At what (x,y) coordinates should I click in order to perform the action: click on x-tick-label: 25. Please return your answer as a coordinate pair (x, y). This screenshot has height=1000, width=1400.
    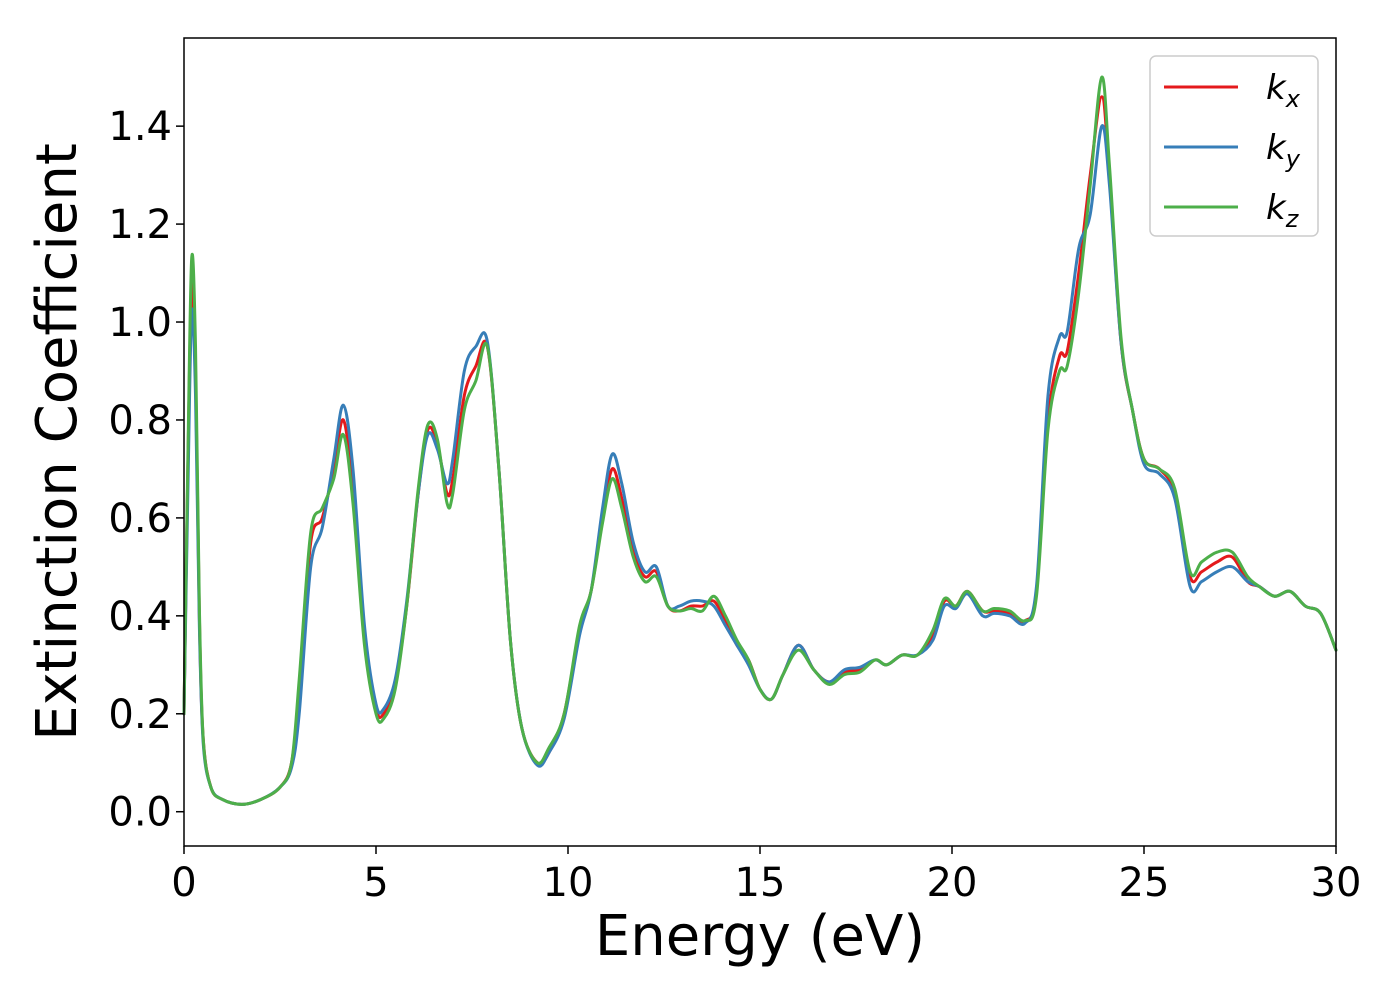
    Looking at the image, I should click on (1144, 883).